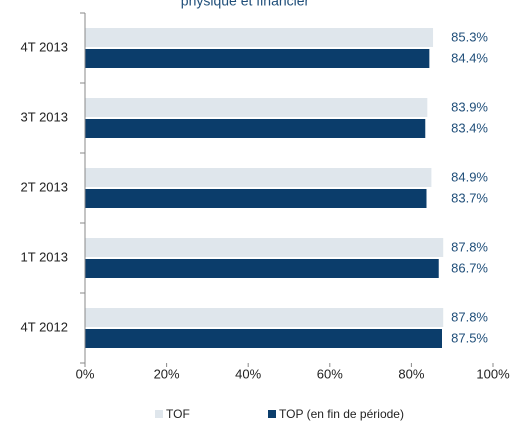 The height and width of the screenshot is (422, 517). What do you see at coordinates (167, 373) in the screenshot?
I see `x-tick-label: 20%` at bounding box center [167, 373].